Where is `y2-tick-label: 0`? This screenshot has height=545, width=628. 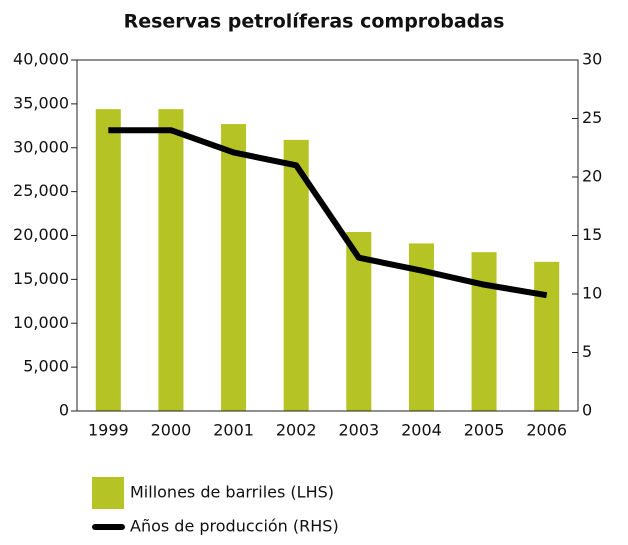 y2-tick-label: 0 is located at coordinates (587, 410).